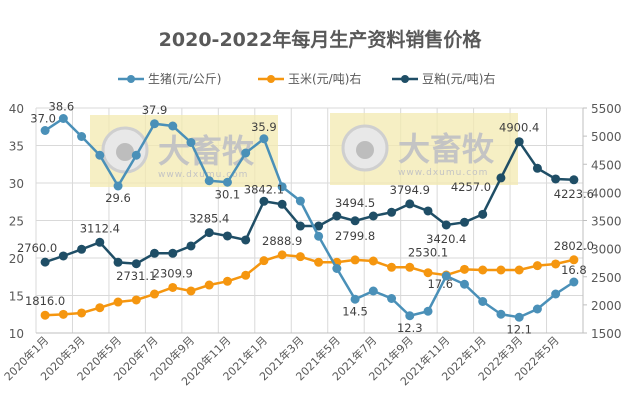  I want to click on left-tick-label: 15, so click(16, 297).